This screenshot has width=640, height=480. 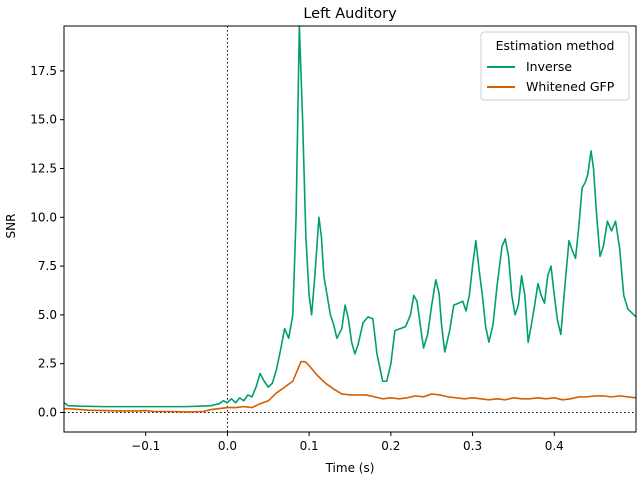 What do you see at coordinates (227, 446) in the screenshot?
I see `x-tick-label: 0.0` at bounding box center [227, 446].